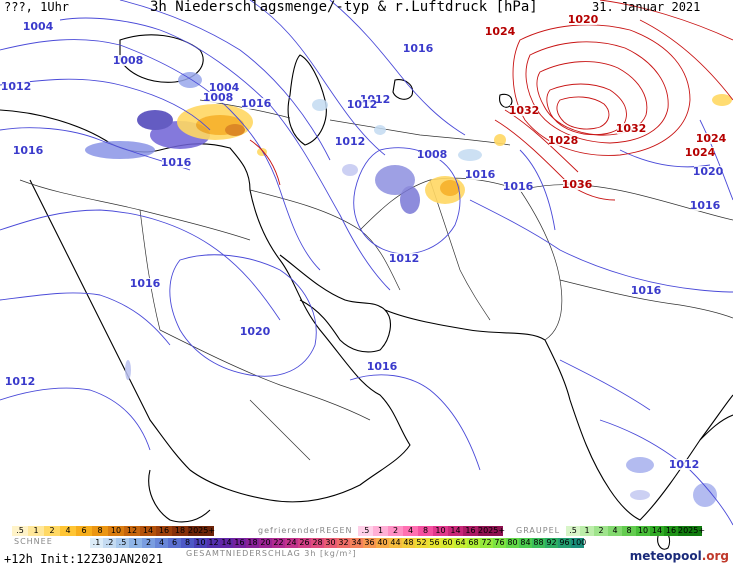 The image size is (733, 566). Describe the element at coordinates (96, 543) in the screenshot. I see `legend-swatch: .1` at that location.